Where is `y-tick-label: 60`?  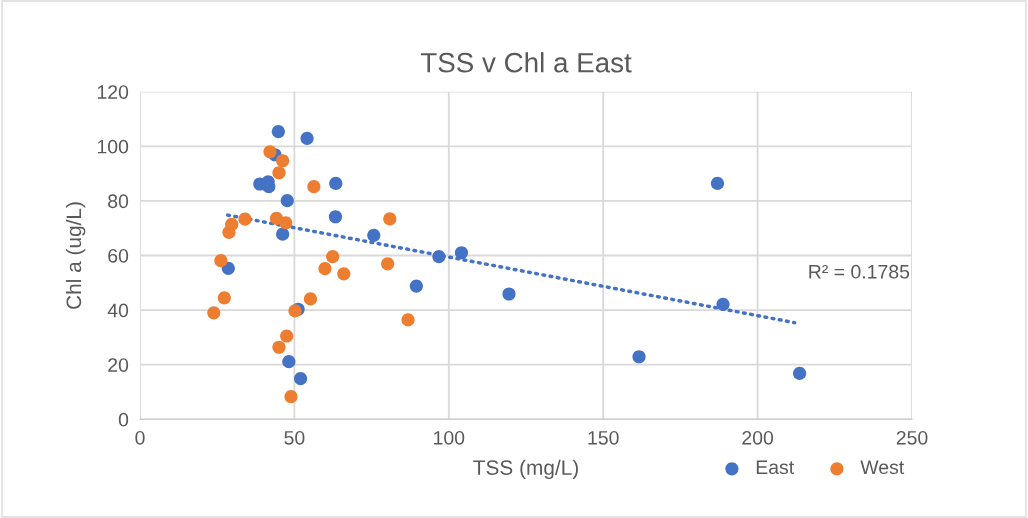
y-tick-label: 60 is located at coordinates (118, 255).